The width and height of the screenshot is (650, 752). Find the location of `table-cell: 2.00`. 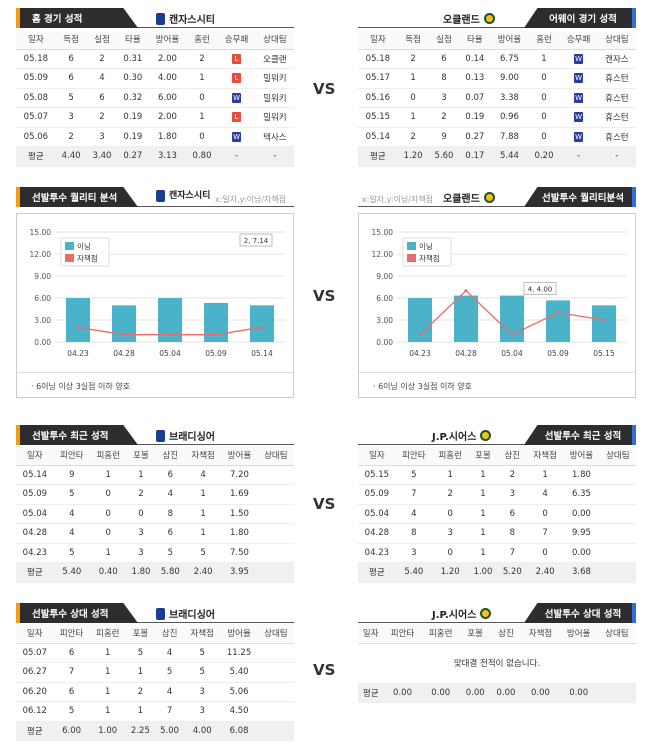

table-cell: 2.00 is located at coordinates (167, 59).